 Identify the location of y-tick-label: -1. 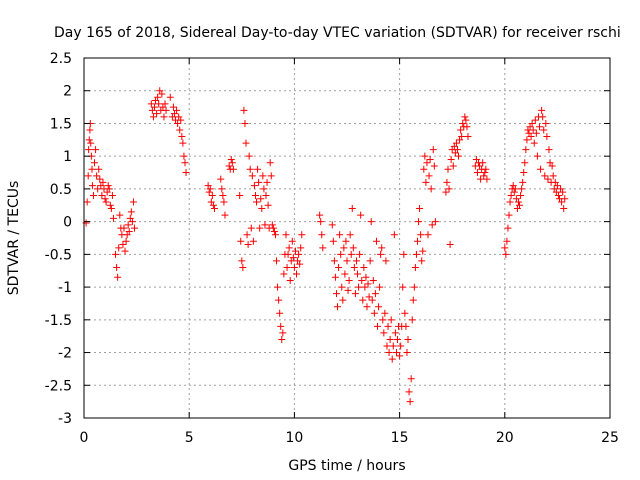
(65, 288).